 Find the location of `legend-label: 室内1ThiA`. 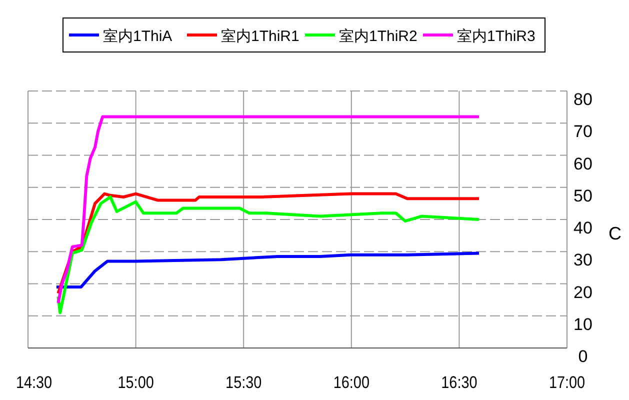

legend-label: 室内1ThiA is located at coordinates (137, 36).